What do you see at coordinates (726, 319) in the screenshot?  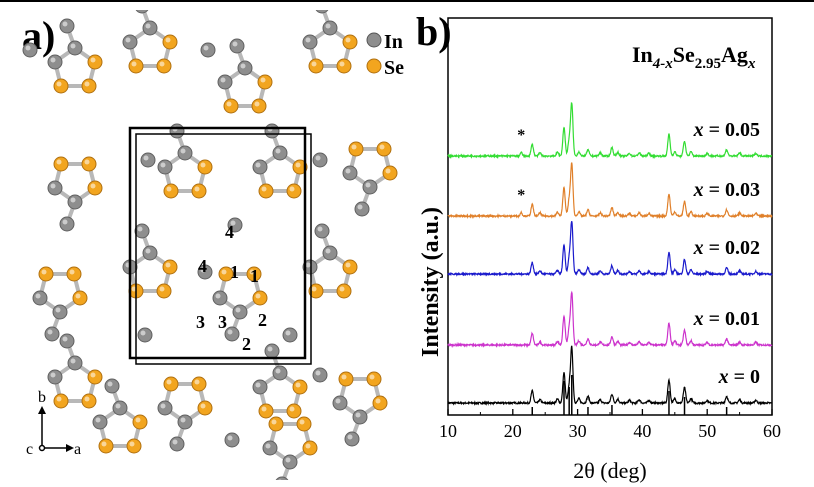 I see `series-label: x = 0.01` at bounding box center [726, 319].